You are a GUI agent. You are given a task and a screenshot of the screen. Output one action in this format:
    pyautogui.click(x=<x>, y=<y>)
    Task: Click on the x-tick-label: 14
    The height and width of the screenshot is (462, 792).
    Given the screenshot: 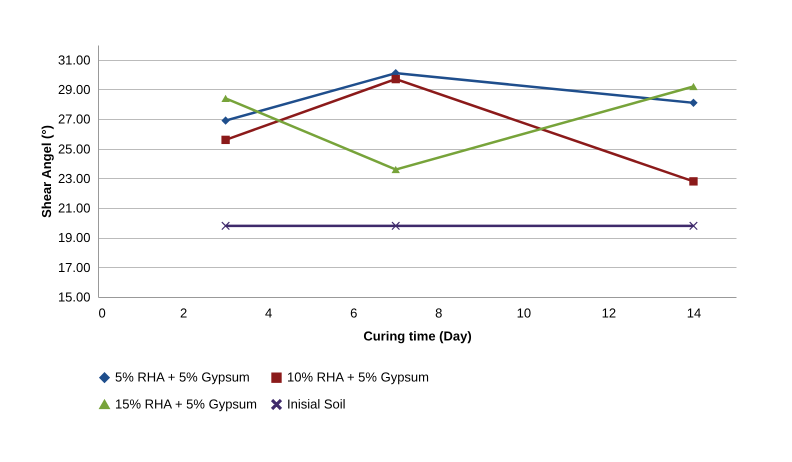 What is the action you would take?
    pyautogui.click(x=694, y=313)
    